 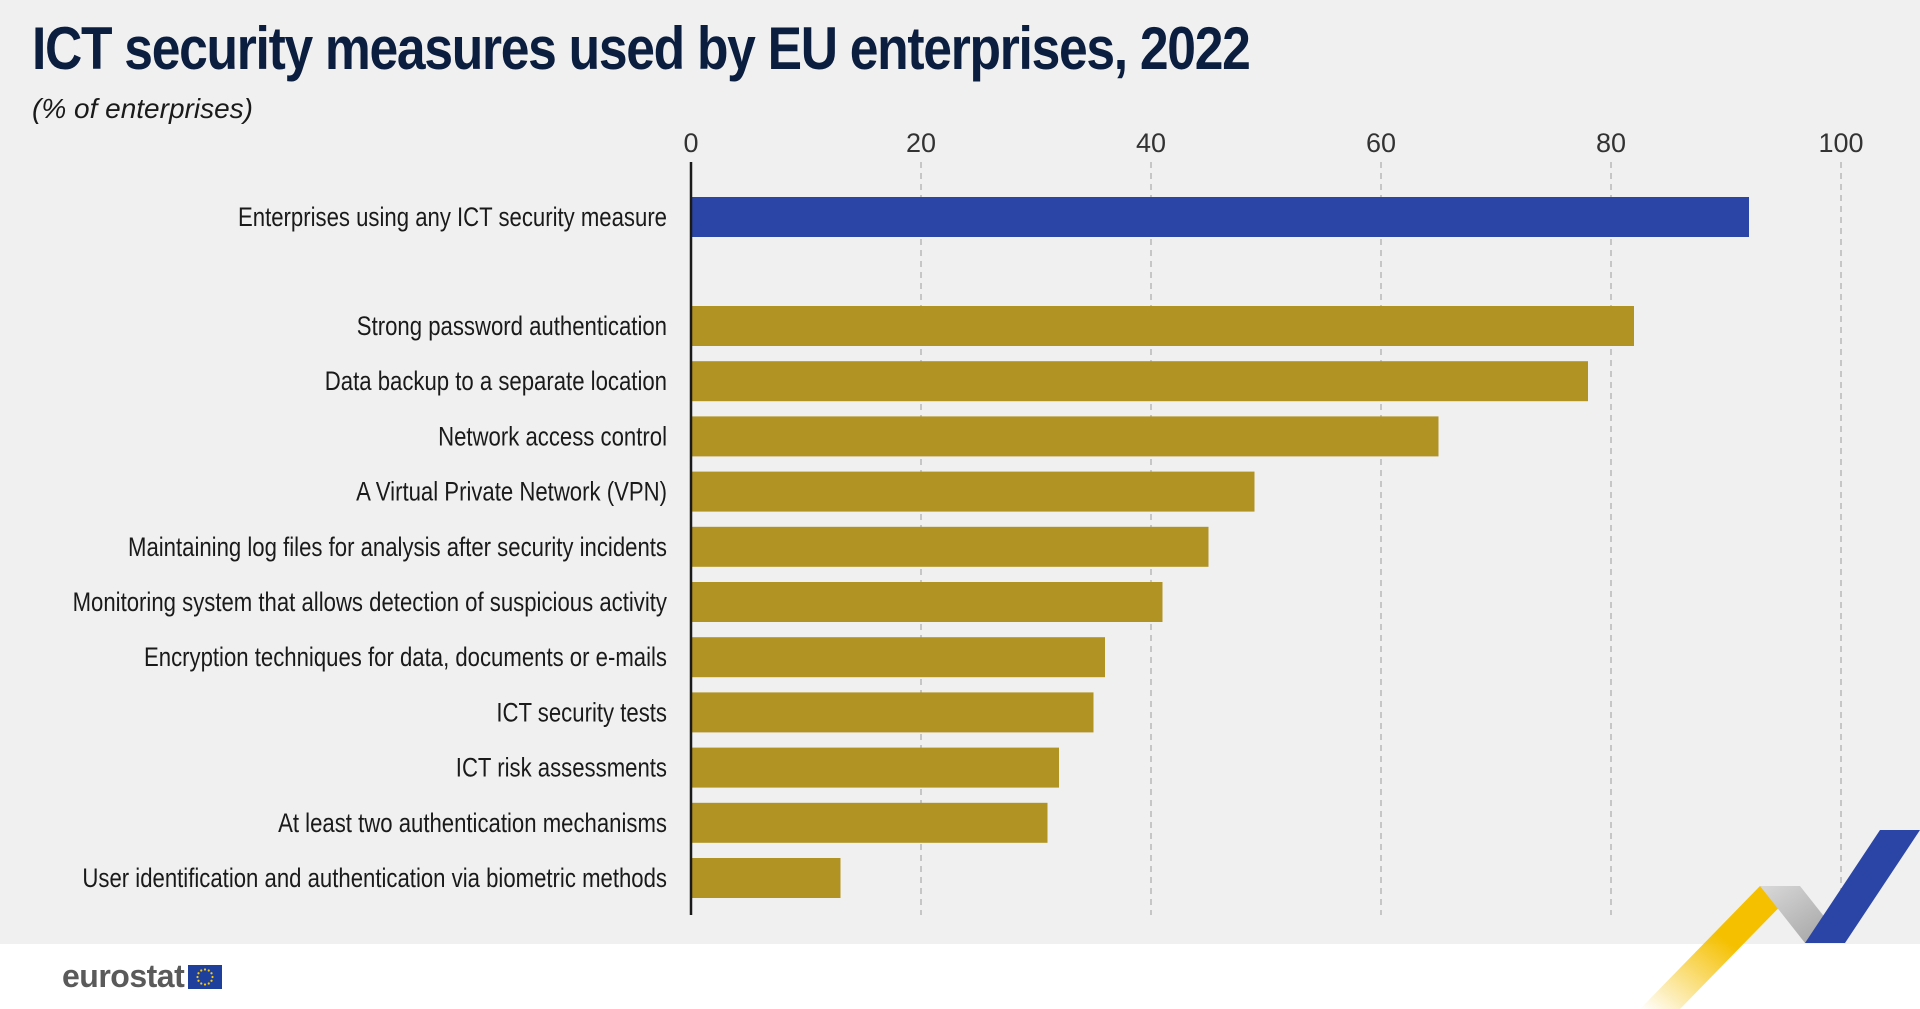 What do you see at coordinates (1611, 143) in the screenshot?
I see `x-tick-label: 80` at bounding box center [1611, 143].